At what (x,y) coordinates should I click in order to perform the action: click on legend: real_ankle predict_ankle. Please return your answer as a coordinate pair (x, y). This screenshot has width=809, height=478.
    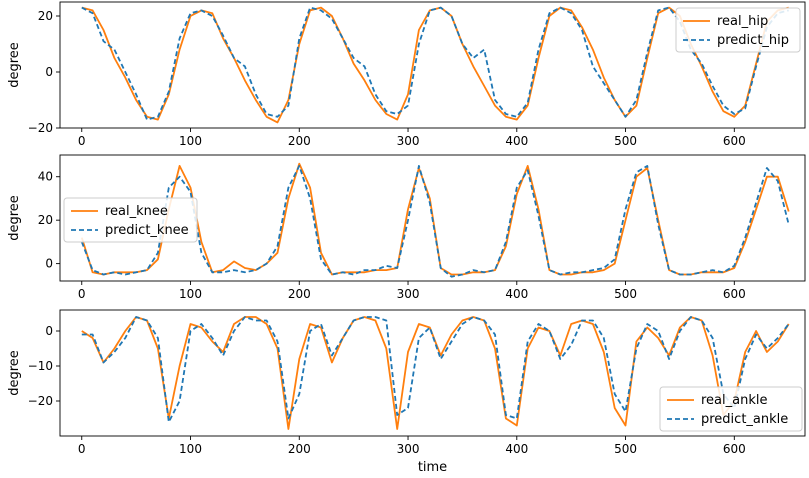
    Looking at the image, I should click on (731, 409).